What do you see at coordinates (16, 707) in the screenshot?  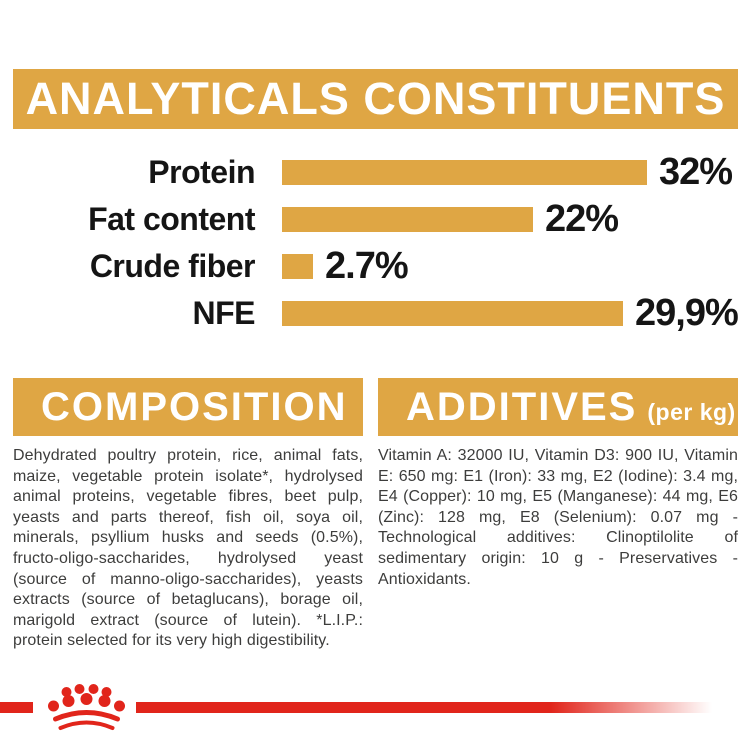 I see `brand-stripe-left` at bounding box center [16, 707].